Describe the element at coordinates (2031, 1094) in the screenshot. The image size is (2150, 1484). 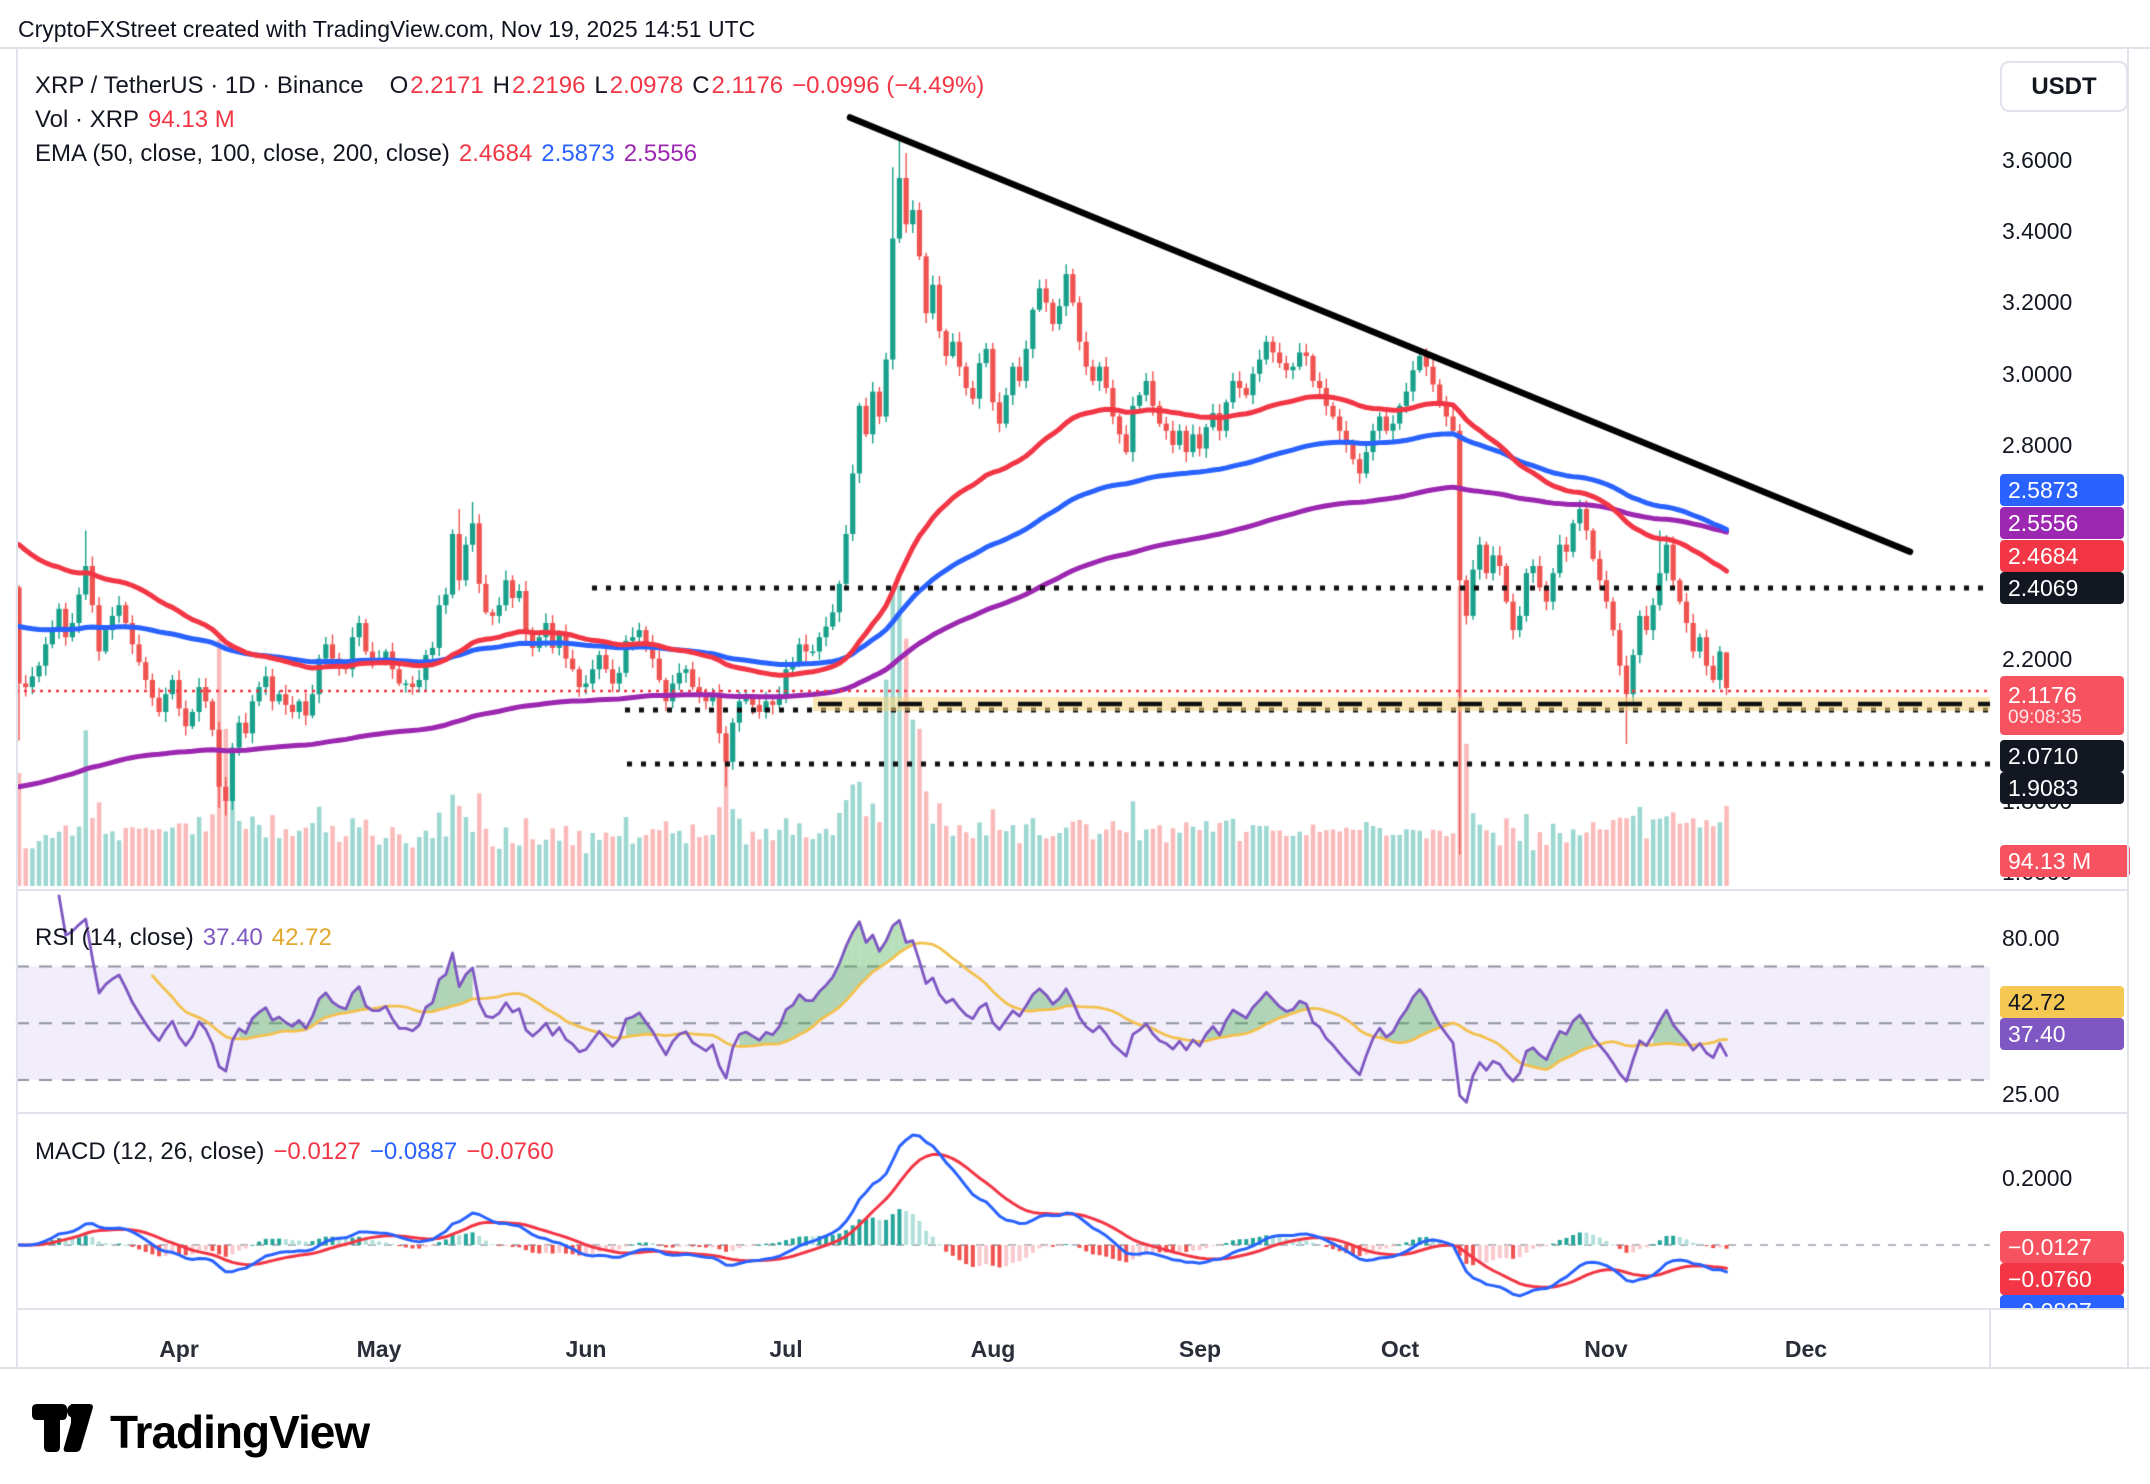
I see `rsi-tick-bottom: 25.00` at that location.